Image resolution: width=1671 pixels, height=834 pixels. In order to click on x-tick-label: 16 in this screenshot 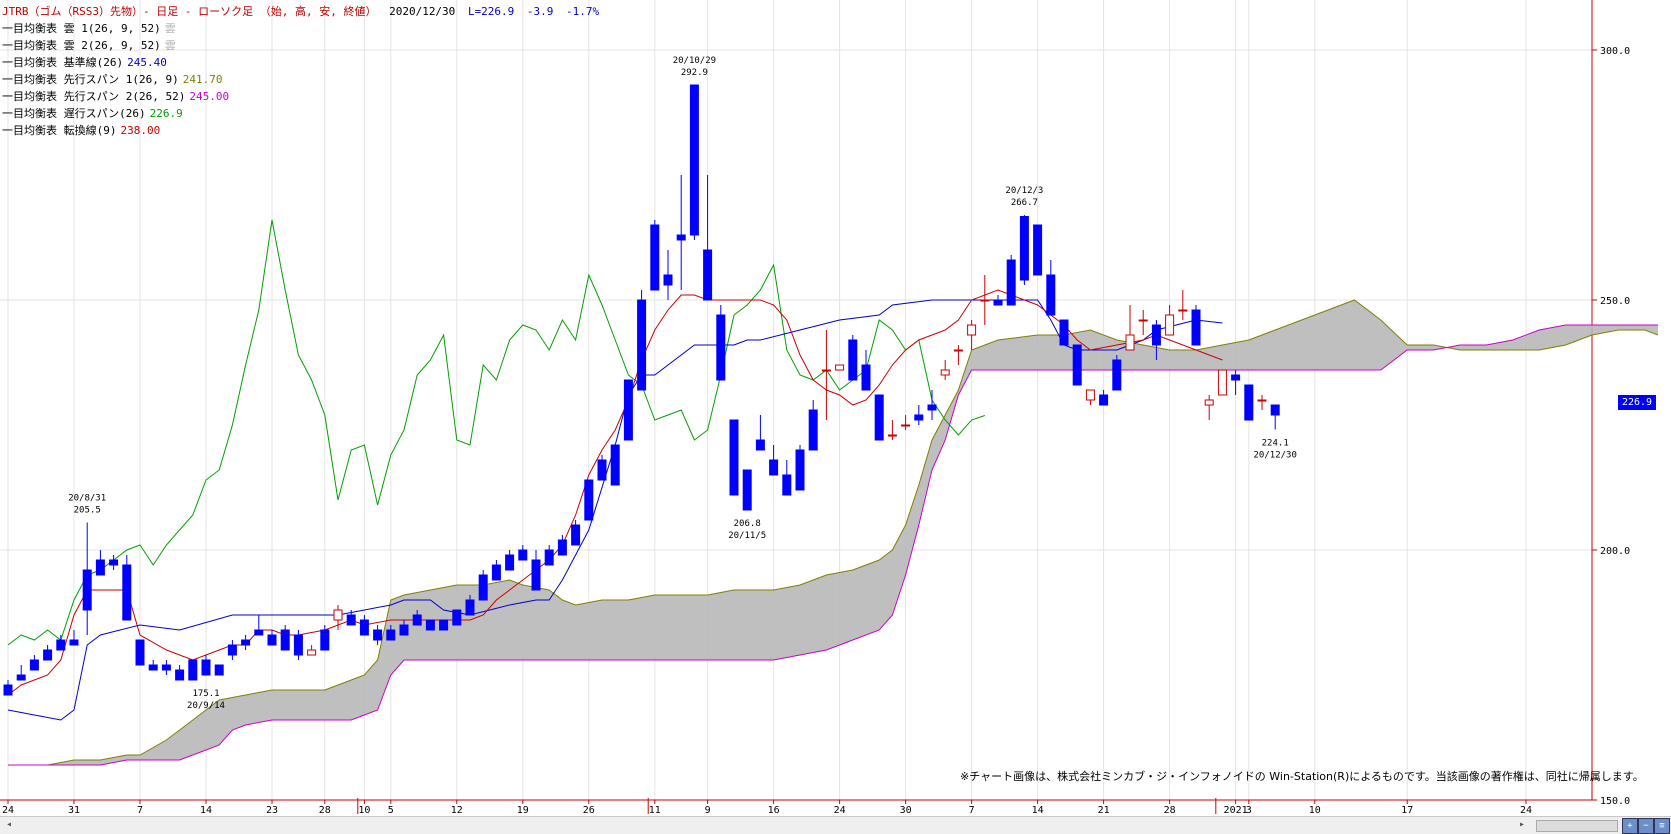, I will do `click(774, 810)`.